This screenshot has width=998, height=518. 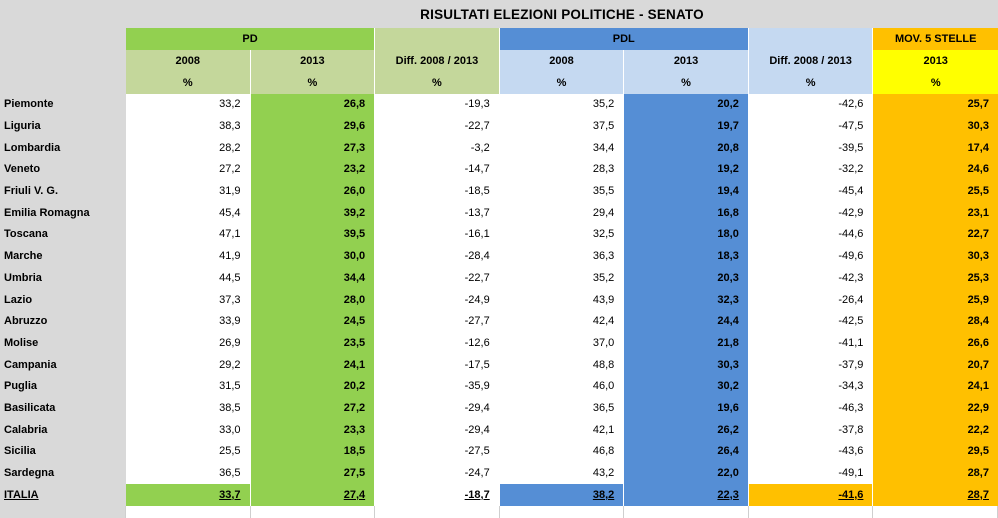 What do you see at coordinates (63, 213) in the screenshot?
I see `cell-region: Emilia Romagna` at bounding box center [63, 213].